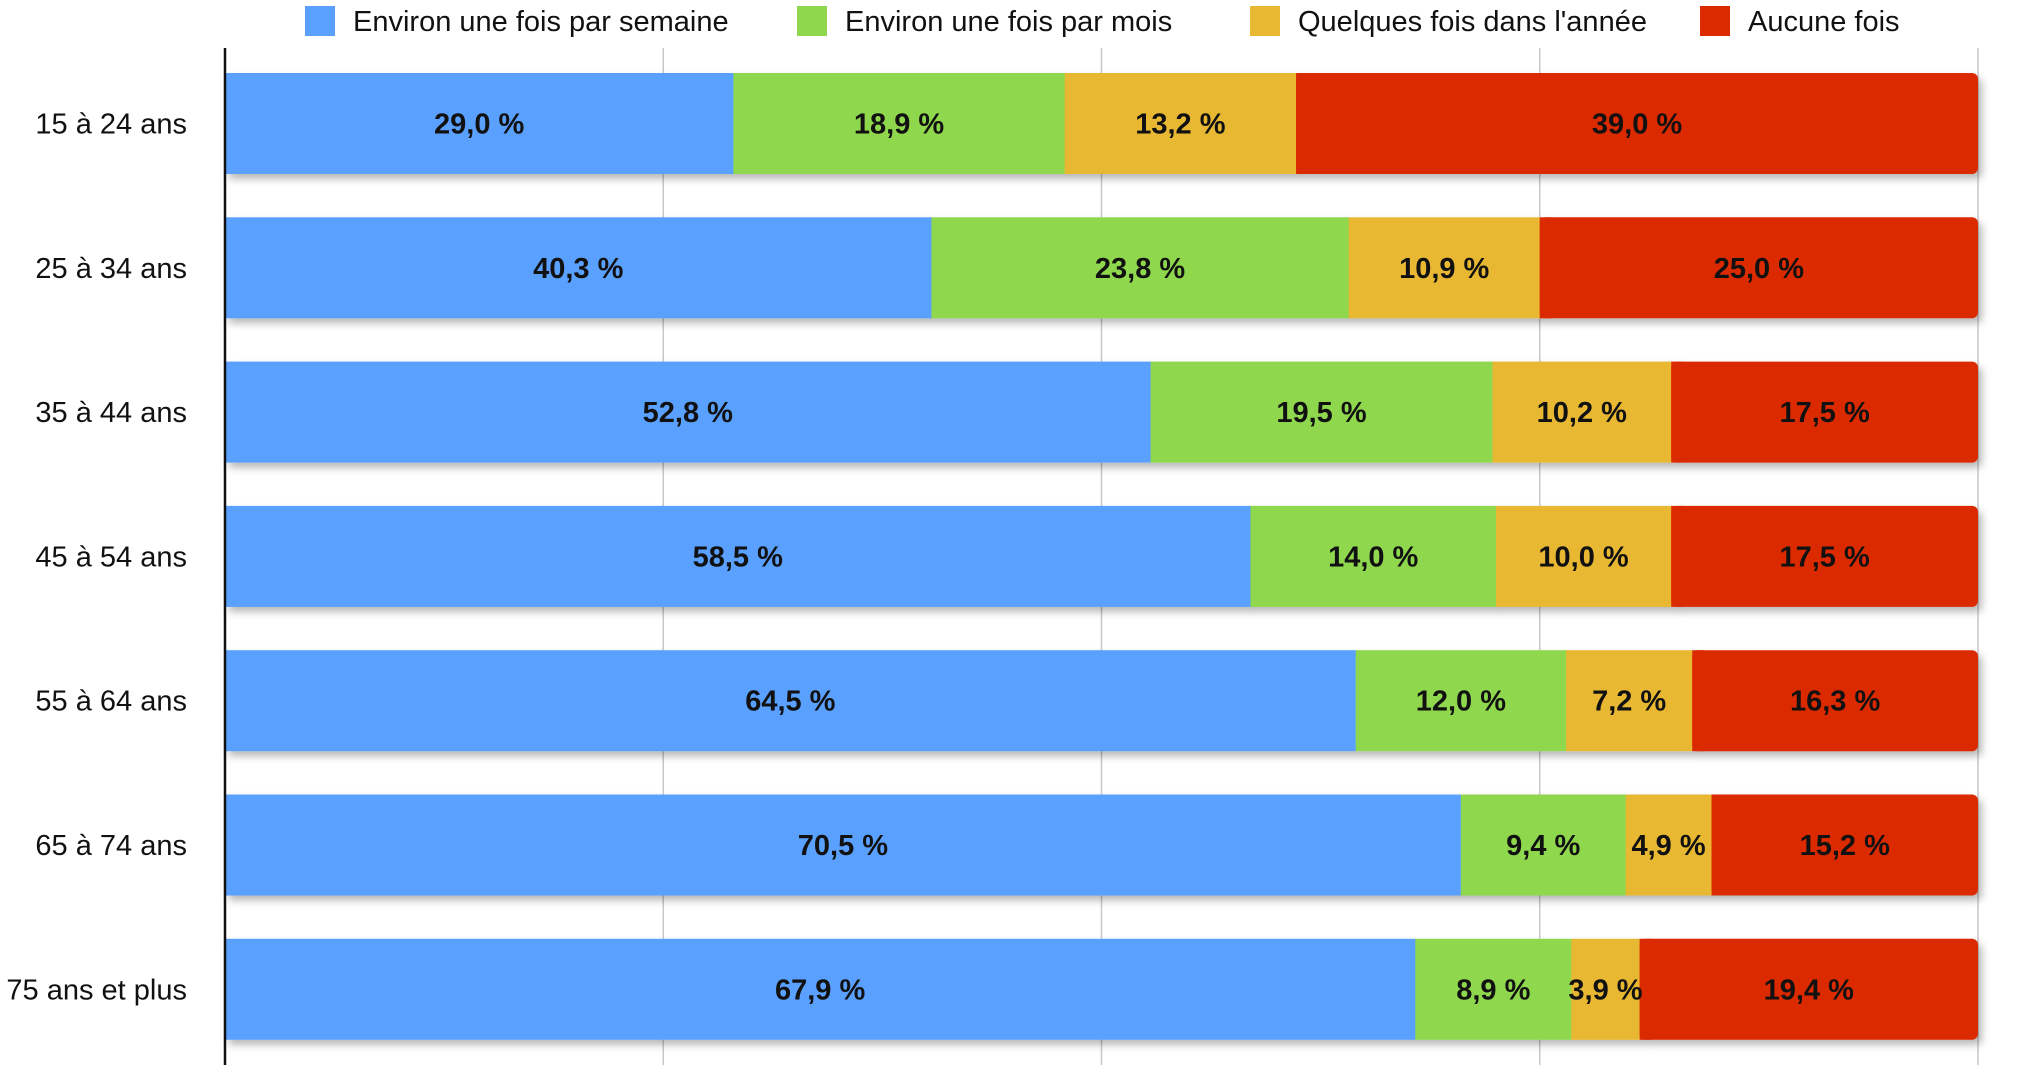 The width and height of the screenshot is (2018, 1075). I want to click on data-label: 4,9 %, so click(1669, 846).